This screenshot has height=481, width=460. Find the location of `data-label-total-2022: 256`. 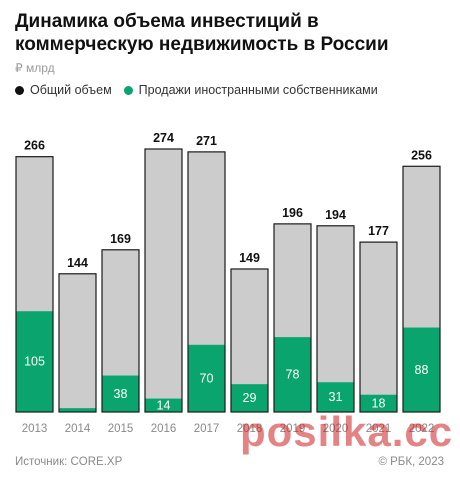

data-label-total-2022: 256 is located at coordinates (421, 155).